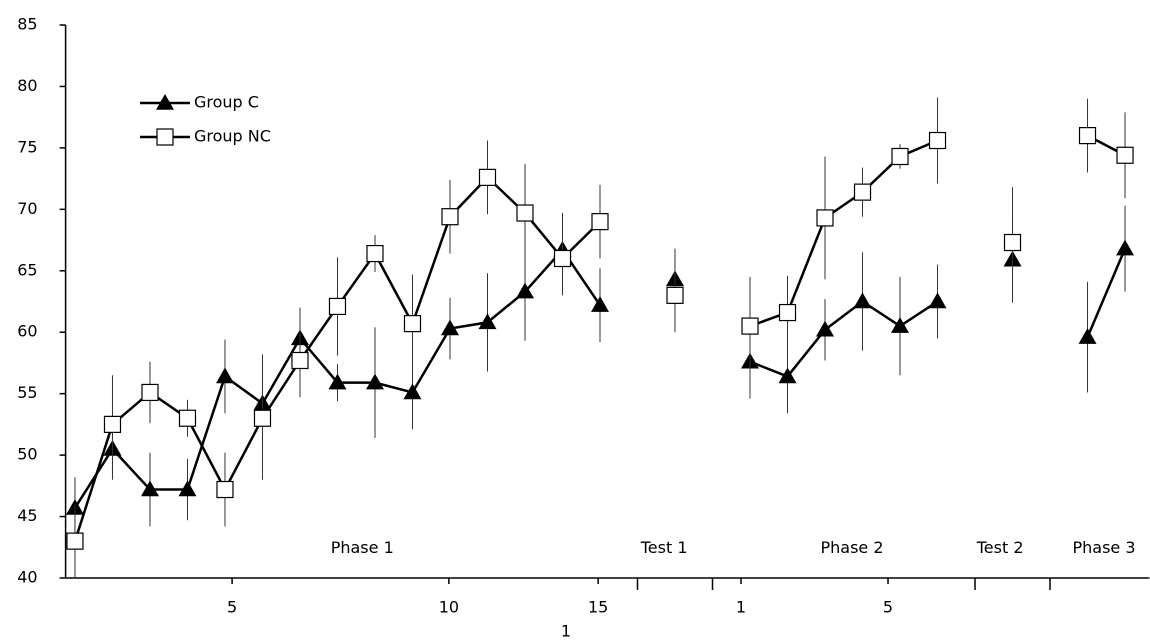 This screenshot has height=644, width=1150. Describe the element at coordinates (449, 607) in the screenshot. I see `x-tick-label: 10` at that location.